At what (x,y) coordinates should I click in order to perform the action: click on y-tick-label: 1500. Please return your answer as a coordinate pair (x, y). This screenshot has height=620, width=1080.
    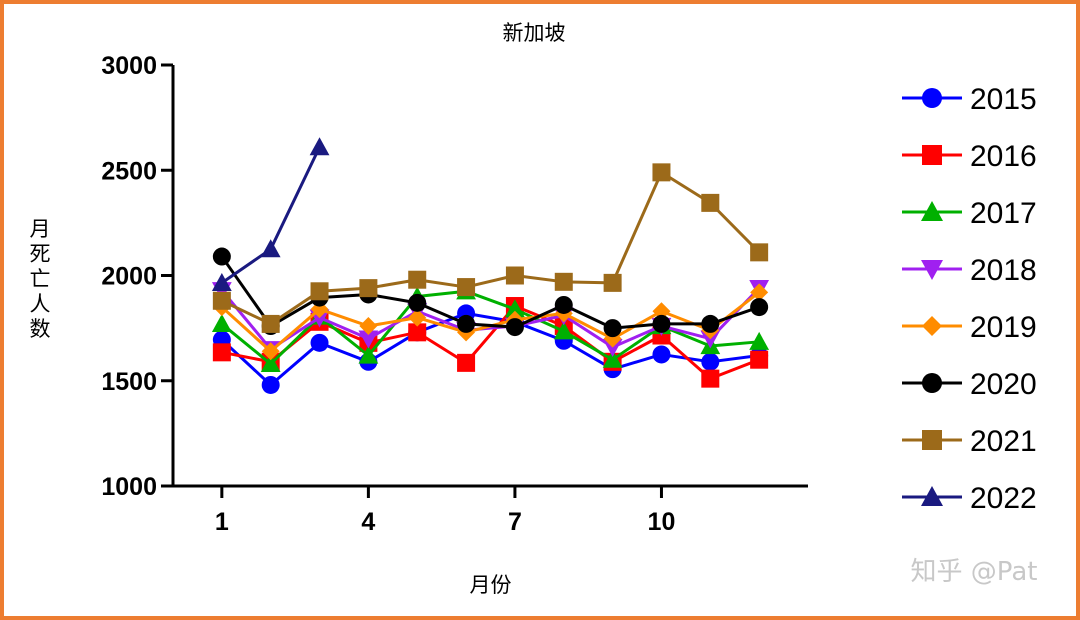
    Looking at the image, I should click on (129, 382).